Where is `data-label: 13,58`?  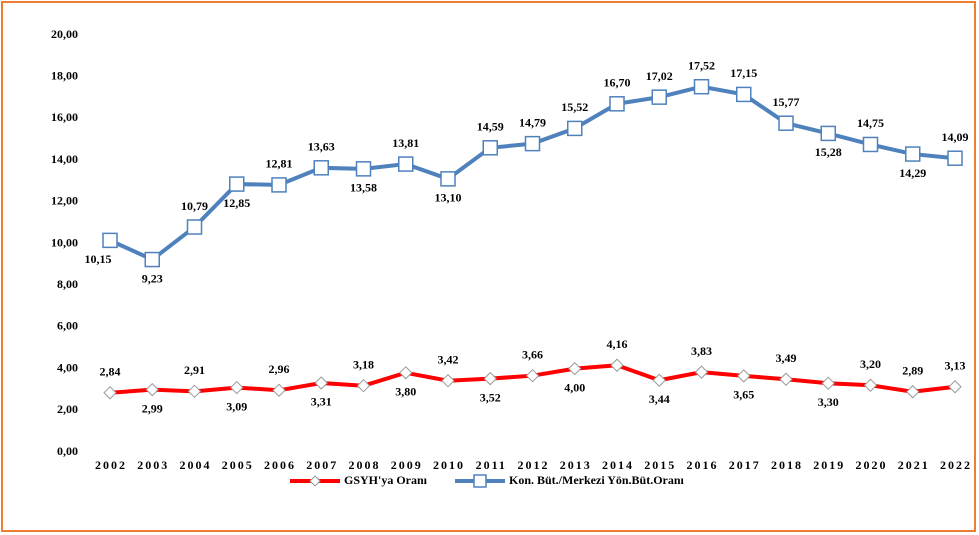 data-label: 13,58 is located at coordinates (363, 188).